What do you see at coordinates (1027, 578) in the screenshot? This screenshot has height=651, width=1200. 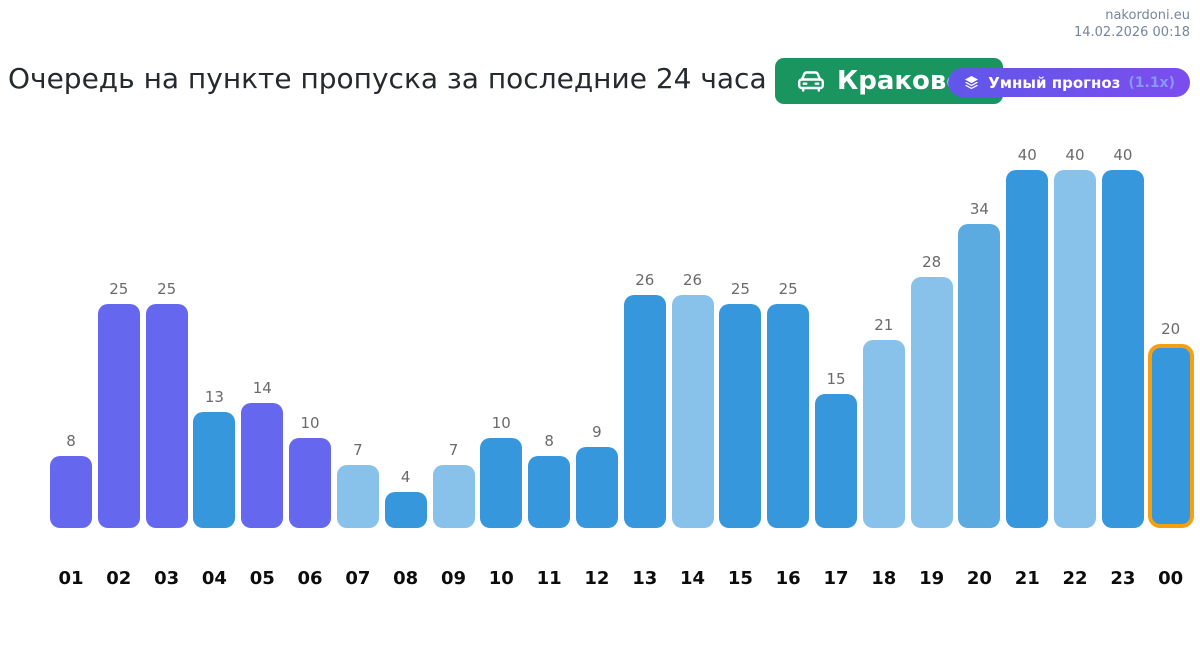 I see `hour-label: 21` at bounding box center [1027, 578].